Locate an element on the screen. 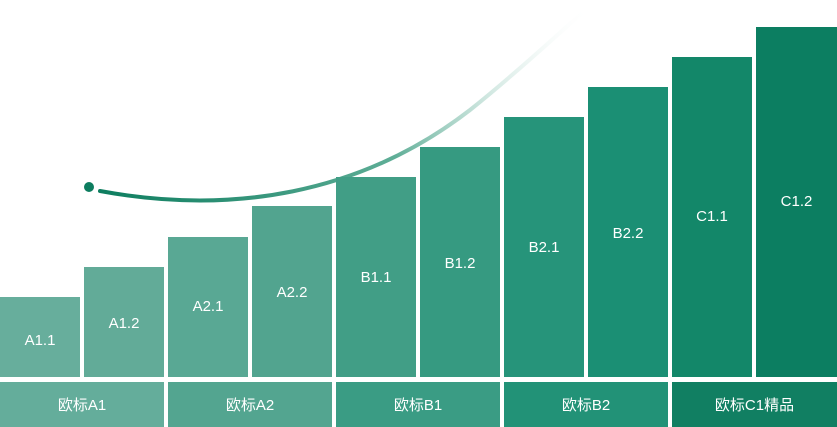 This screenshot has height=427, width=837. level-group-label: 欧标B1 is located at coordinates (418, 405).